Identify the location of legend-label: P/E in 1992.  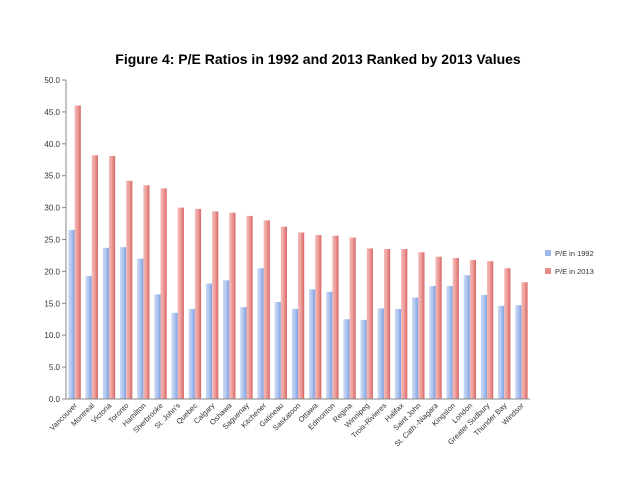
(574, 253).